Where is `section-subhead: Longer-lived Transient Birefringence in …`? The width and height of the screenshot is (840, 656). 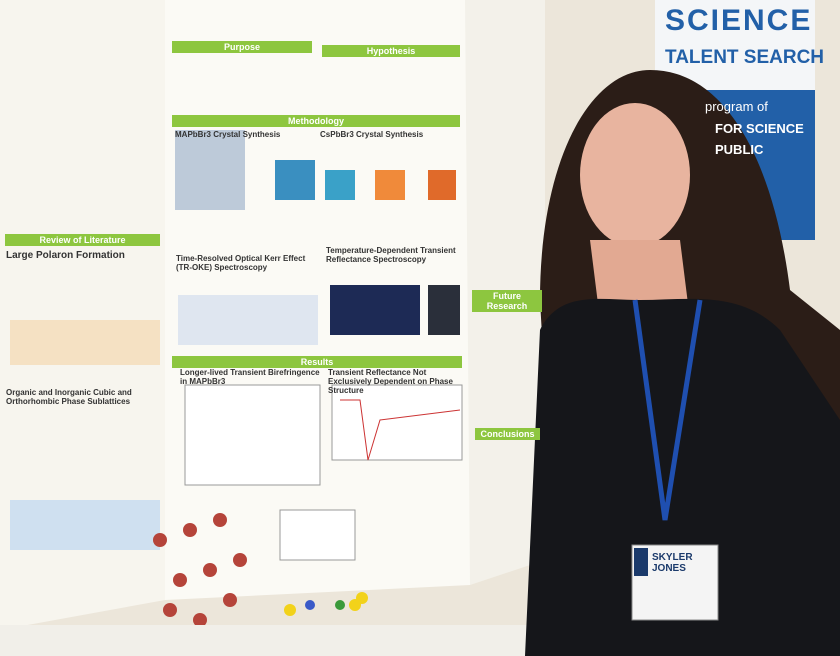
section-subhead: Longer-lived Transient Birefringence in … is located at coordinates (250, 377).